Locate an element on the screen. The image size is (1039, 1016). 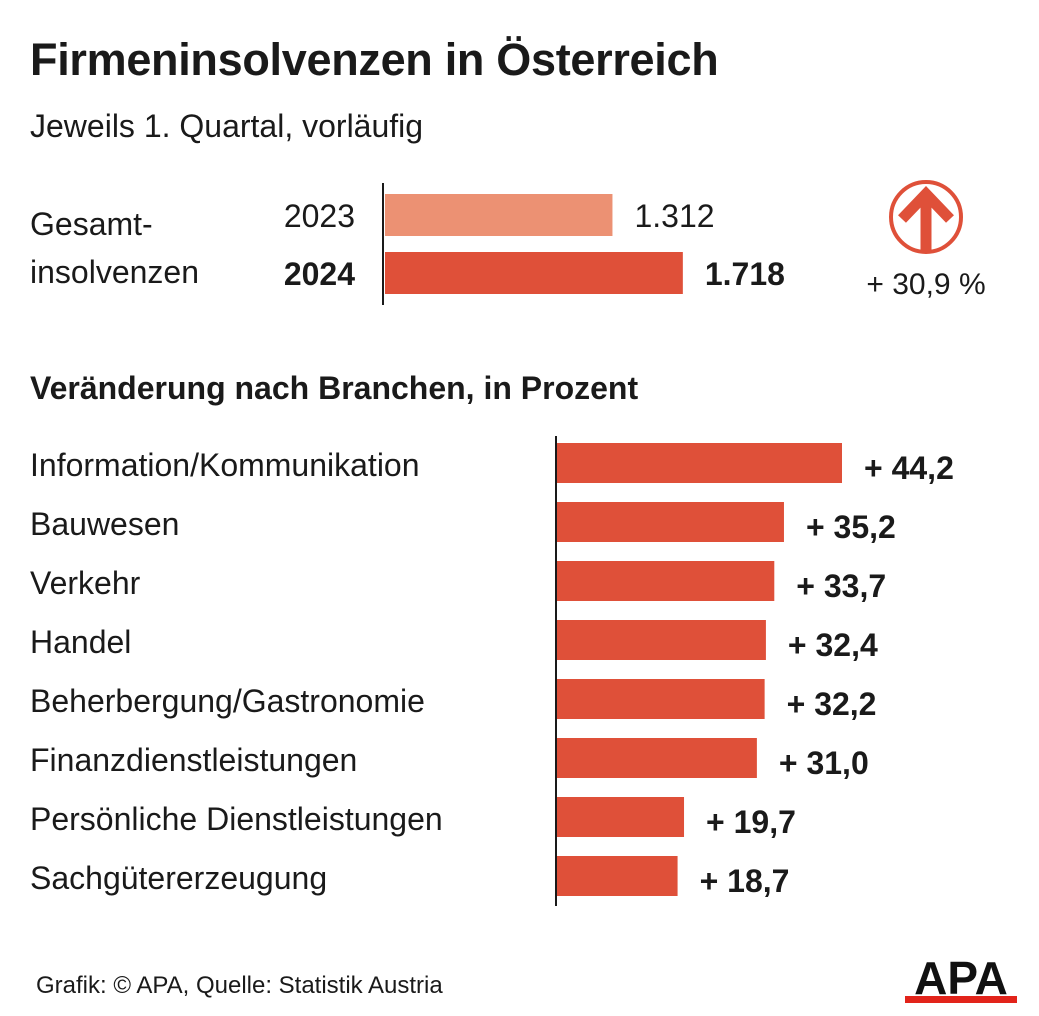
branch-value-label: + 31,0 is located at coordinates (824, 763).